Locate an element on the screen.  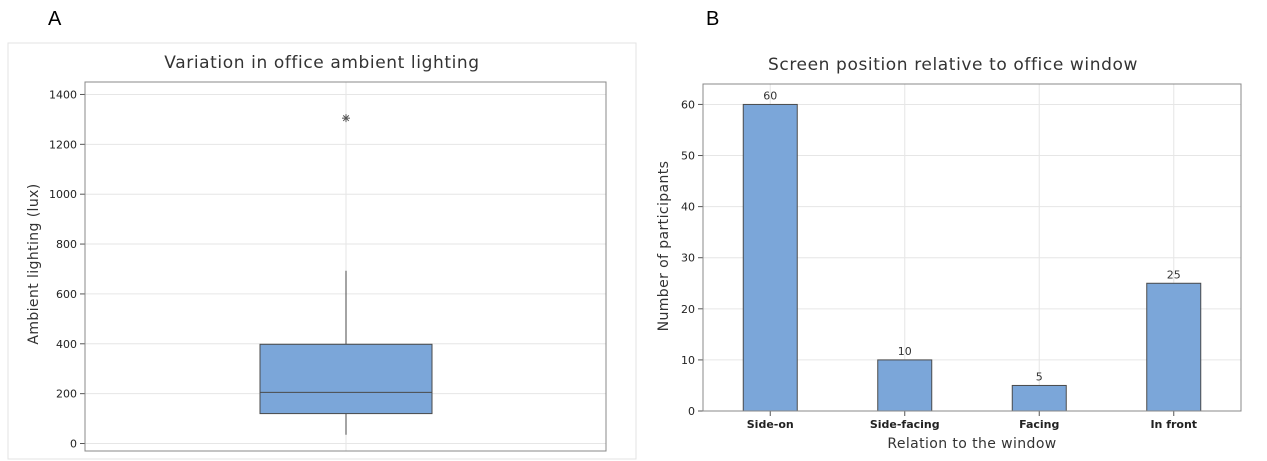
y-tick-label: 50 is located at coordinates (688, 156).